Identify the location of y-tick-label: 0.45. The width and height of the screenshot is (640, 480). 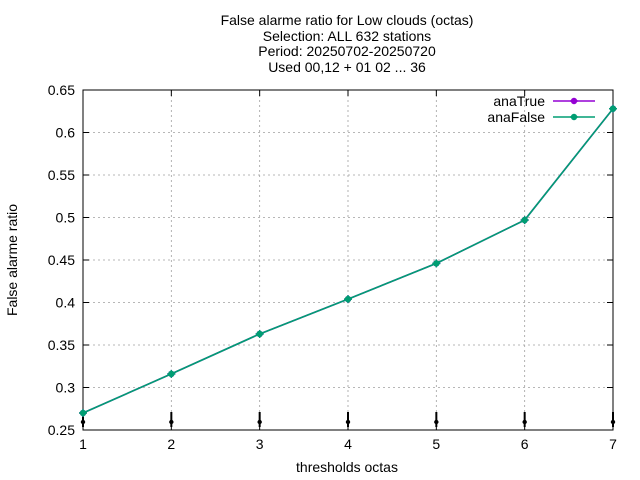
(61, 260).